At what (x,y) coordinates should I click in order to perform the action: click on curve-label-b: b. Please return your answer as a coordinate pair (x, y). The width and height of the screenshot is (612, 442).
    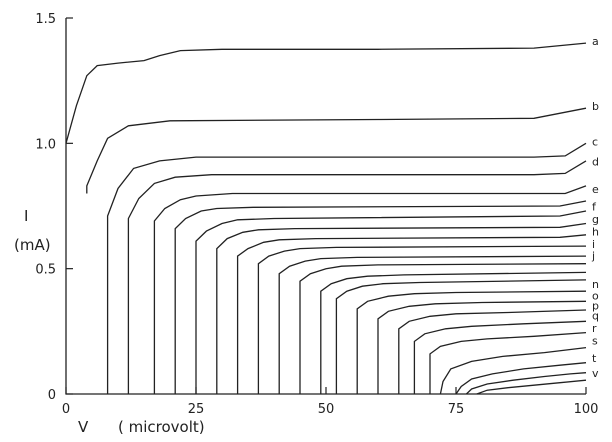
    Looking at the image, I should click on (595, 106).